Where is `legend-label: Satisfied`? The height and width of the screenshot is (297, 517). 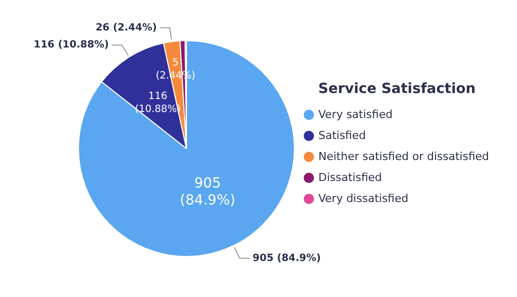
legend-label: Satisfied is located at coordinates (342, 135).